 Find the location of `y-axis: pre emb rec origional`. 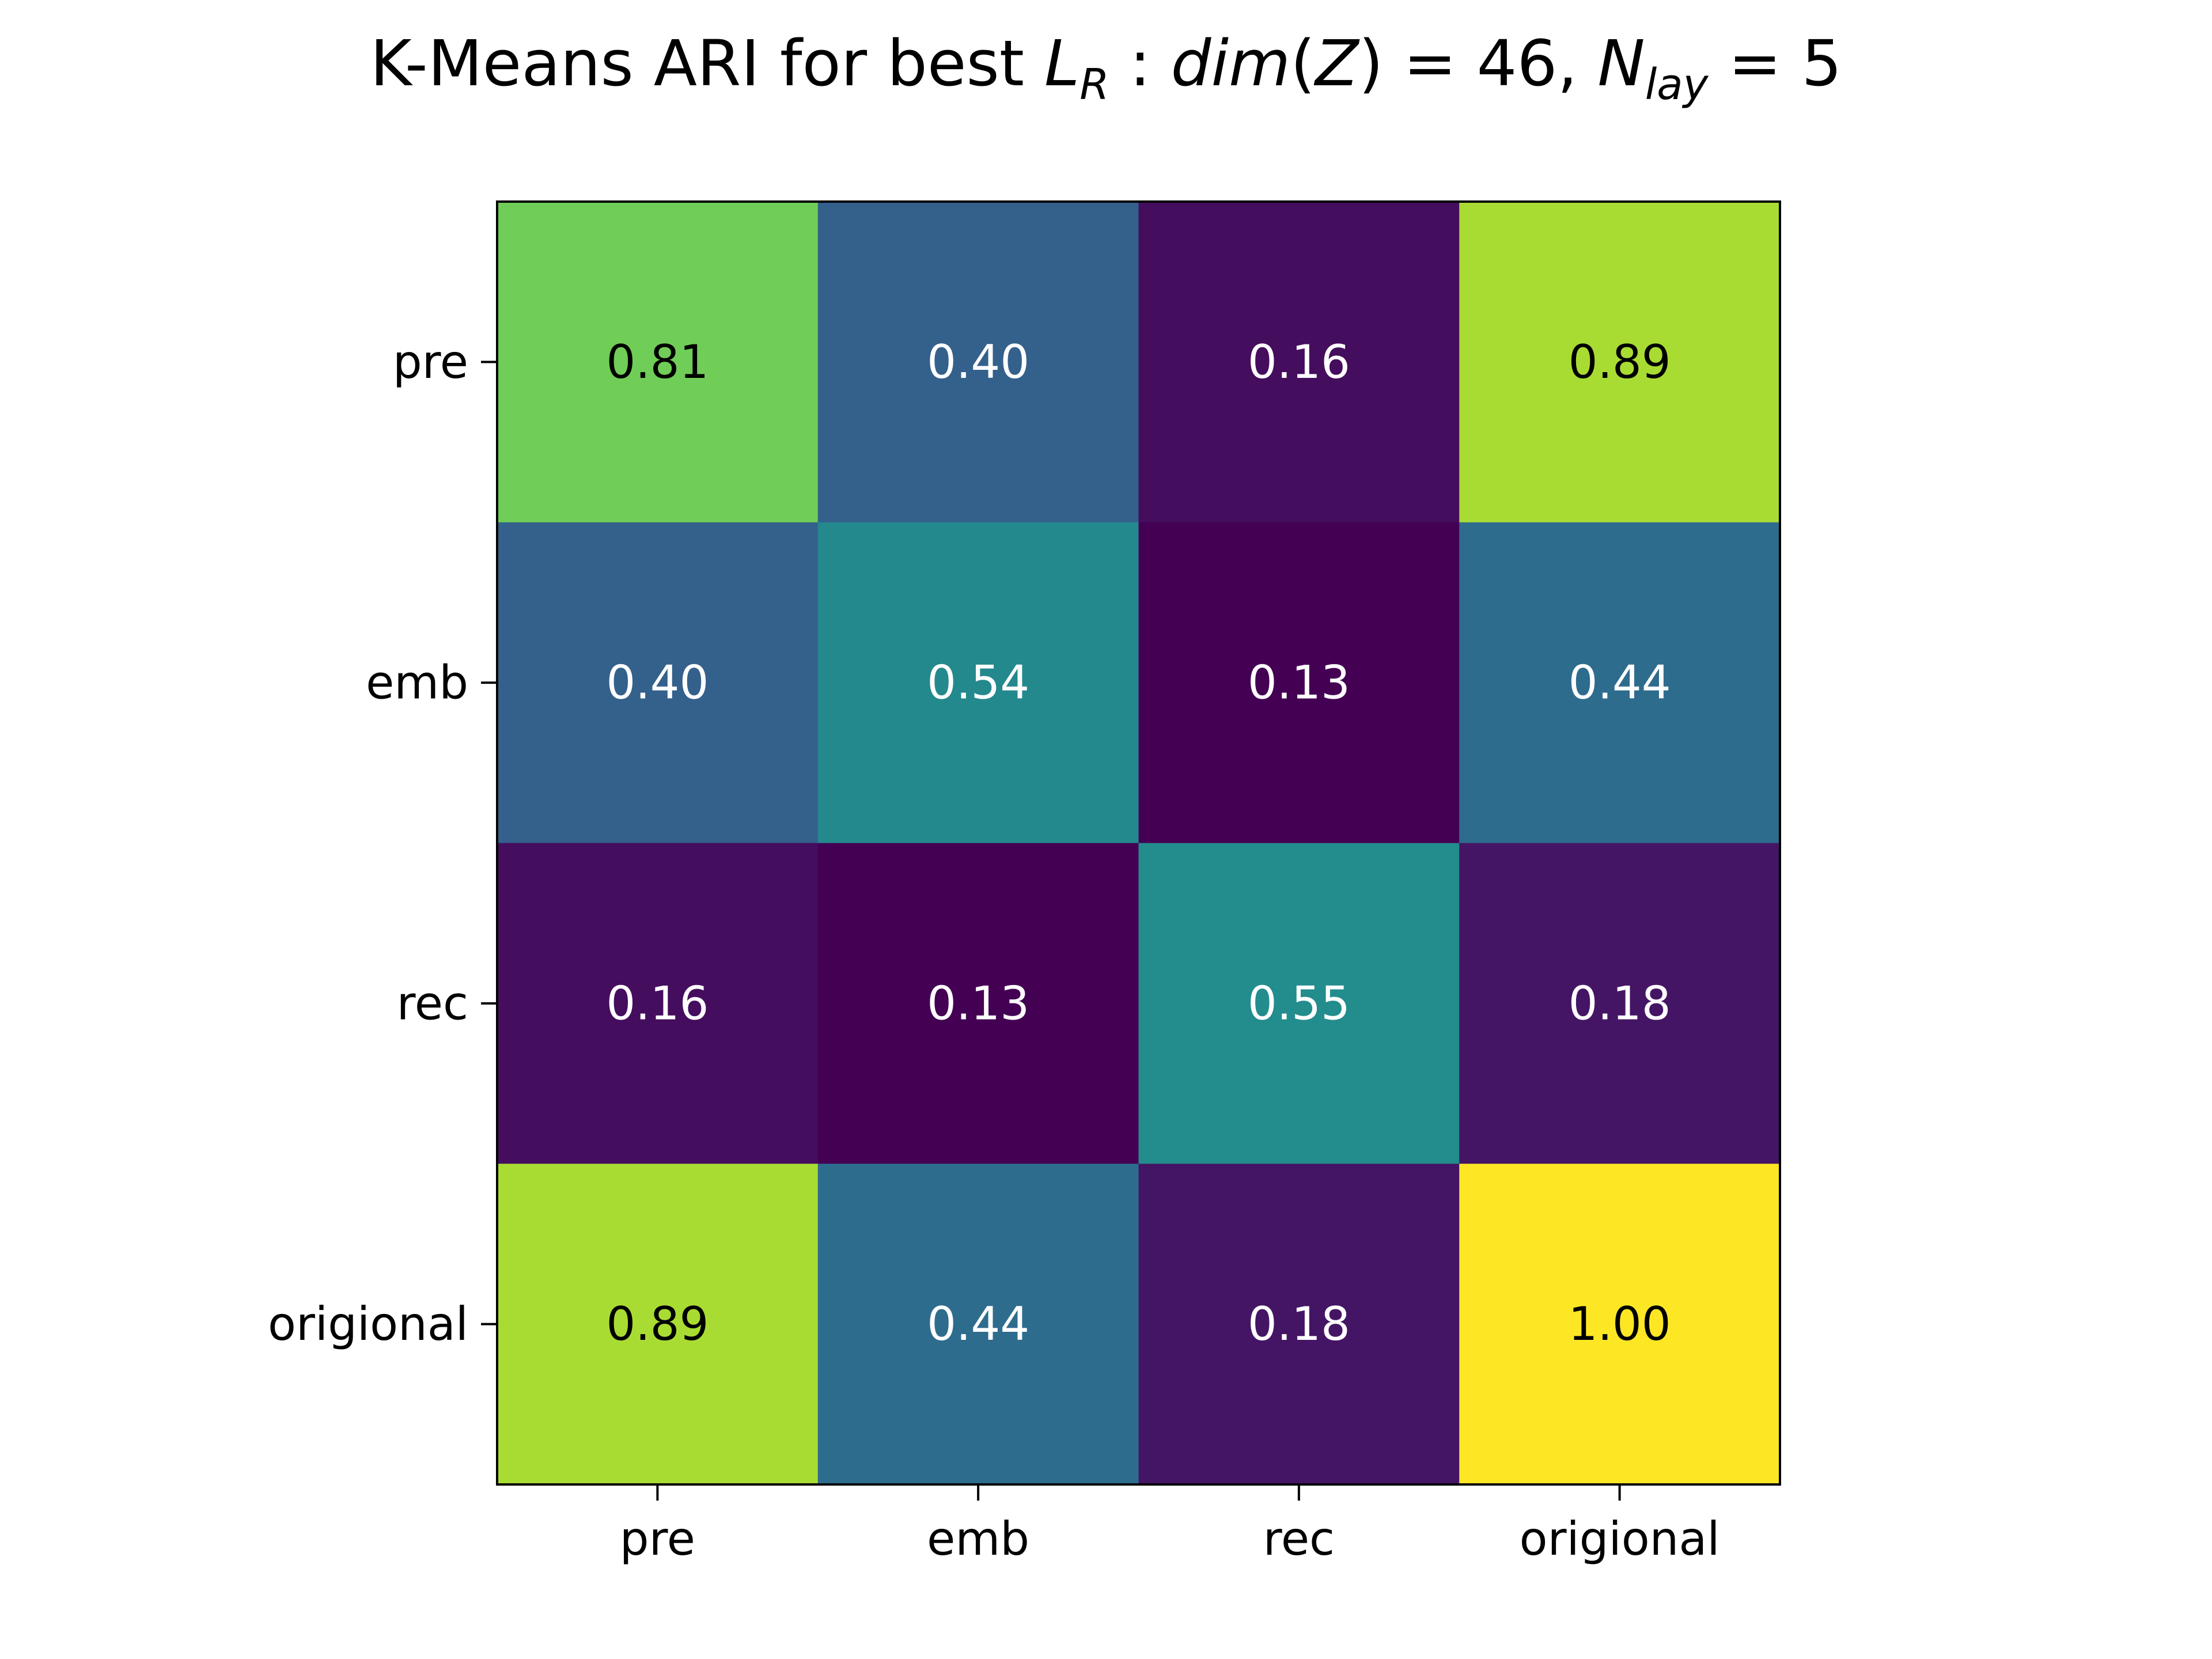

y-axis: pre emb rec origional is located at coordinates (382, 843).